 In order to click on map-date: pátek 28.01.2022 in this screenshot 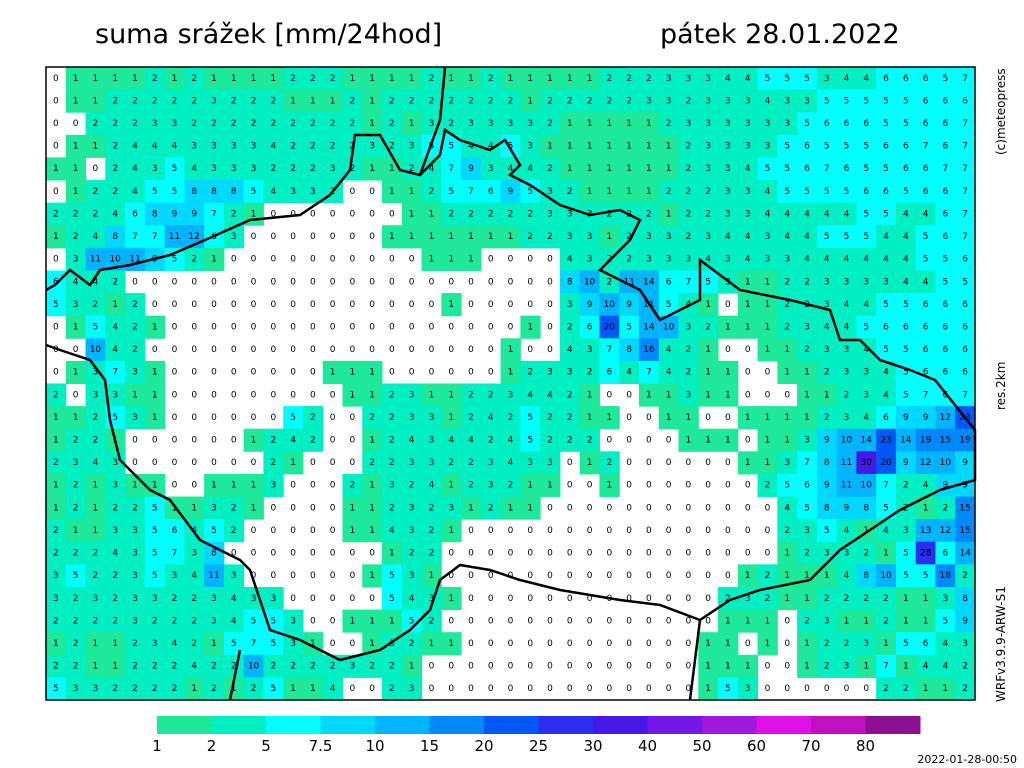, I will do `click(780, 34)`.